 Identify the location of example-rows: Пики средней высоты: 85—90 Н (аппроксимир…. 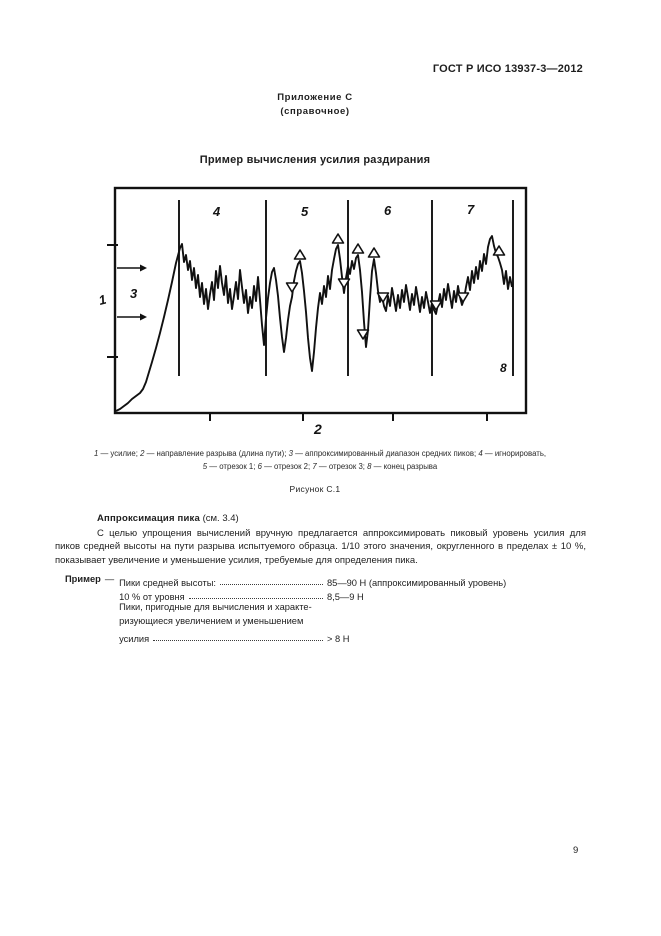
(352, 609).